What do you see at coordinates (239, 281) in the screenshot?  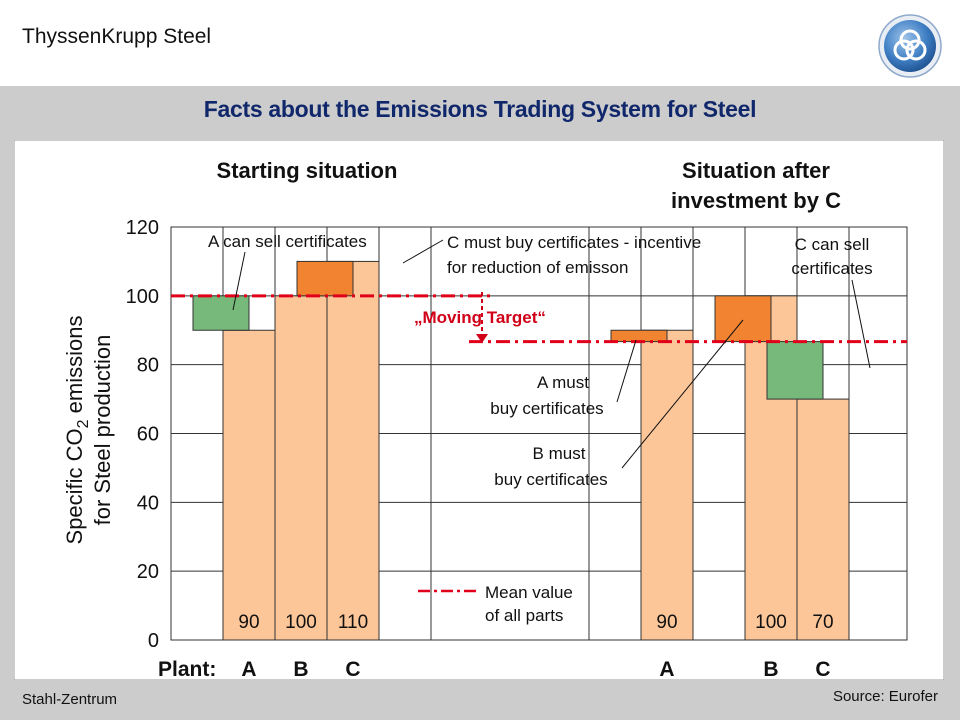 I see `pointer-a-sell` at bounding box center [239, 281].